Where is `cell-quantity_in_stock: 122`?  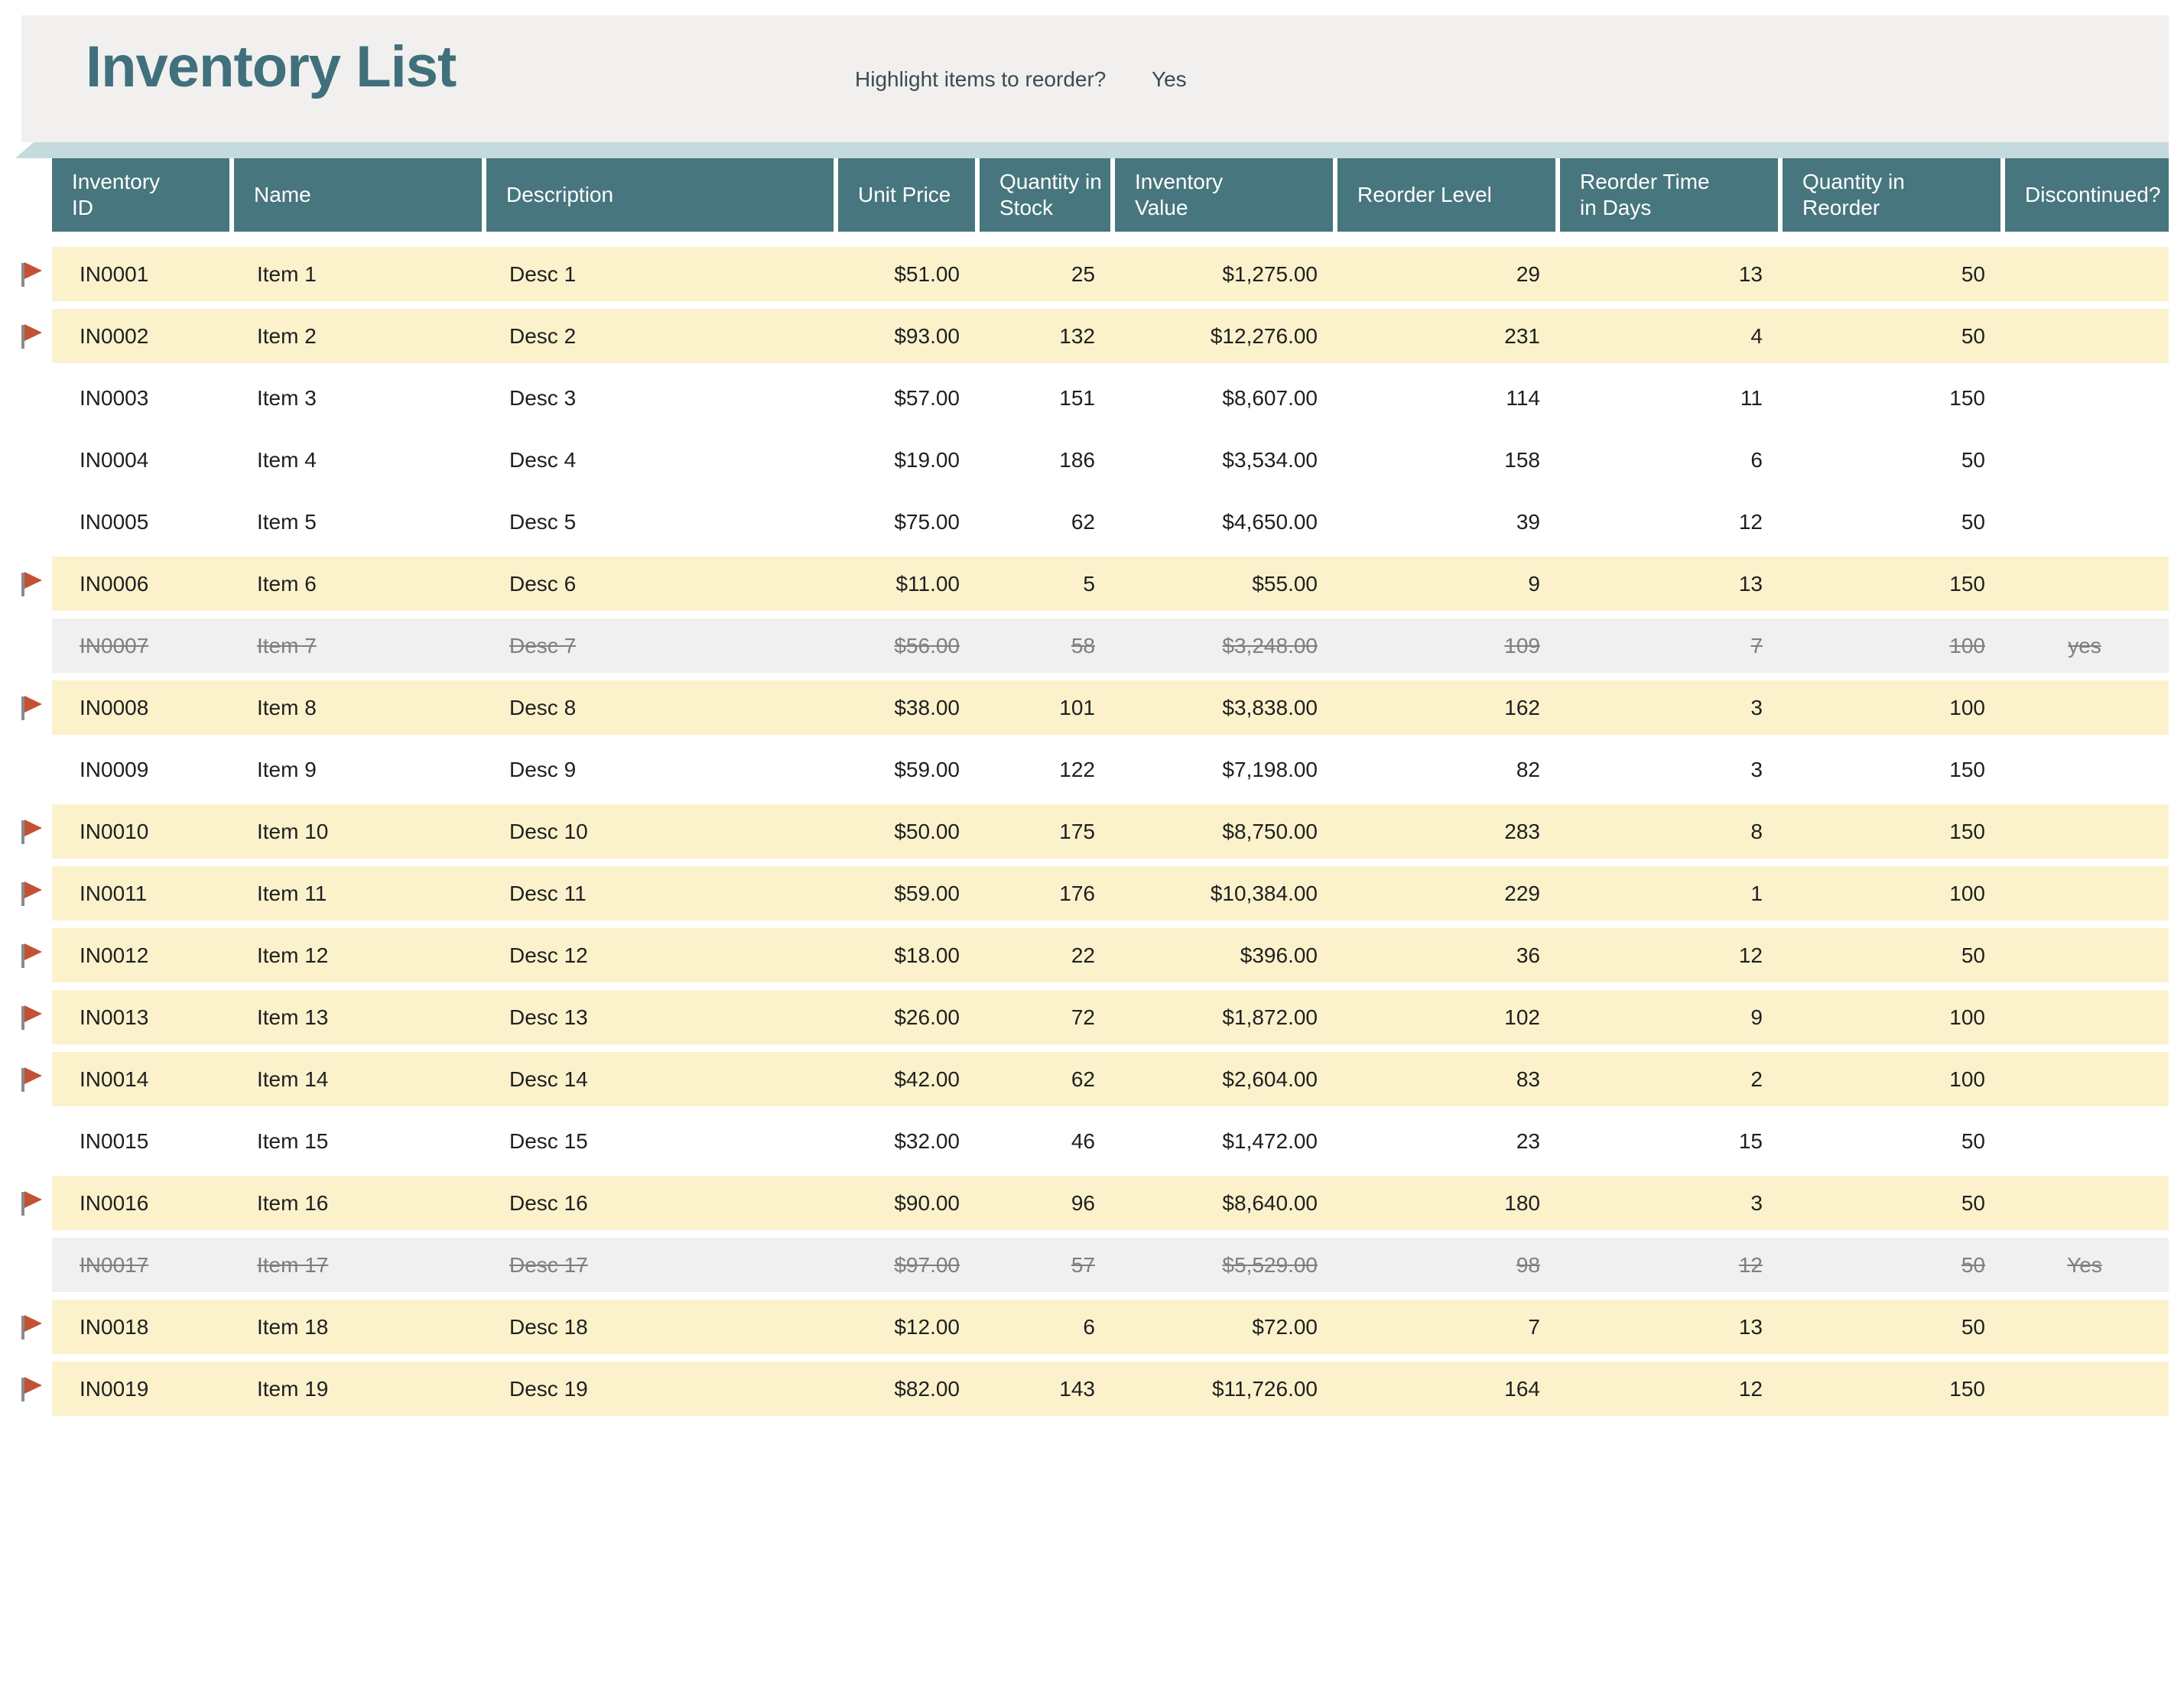
cell-quantity_in_stock: 122 is located at coordinates (1077, 769).